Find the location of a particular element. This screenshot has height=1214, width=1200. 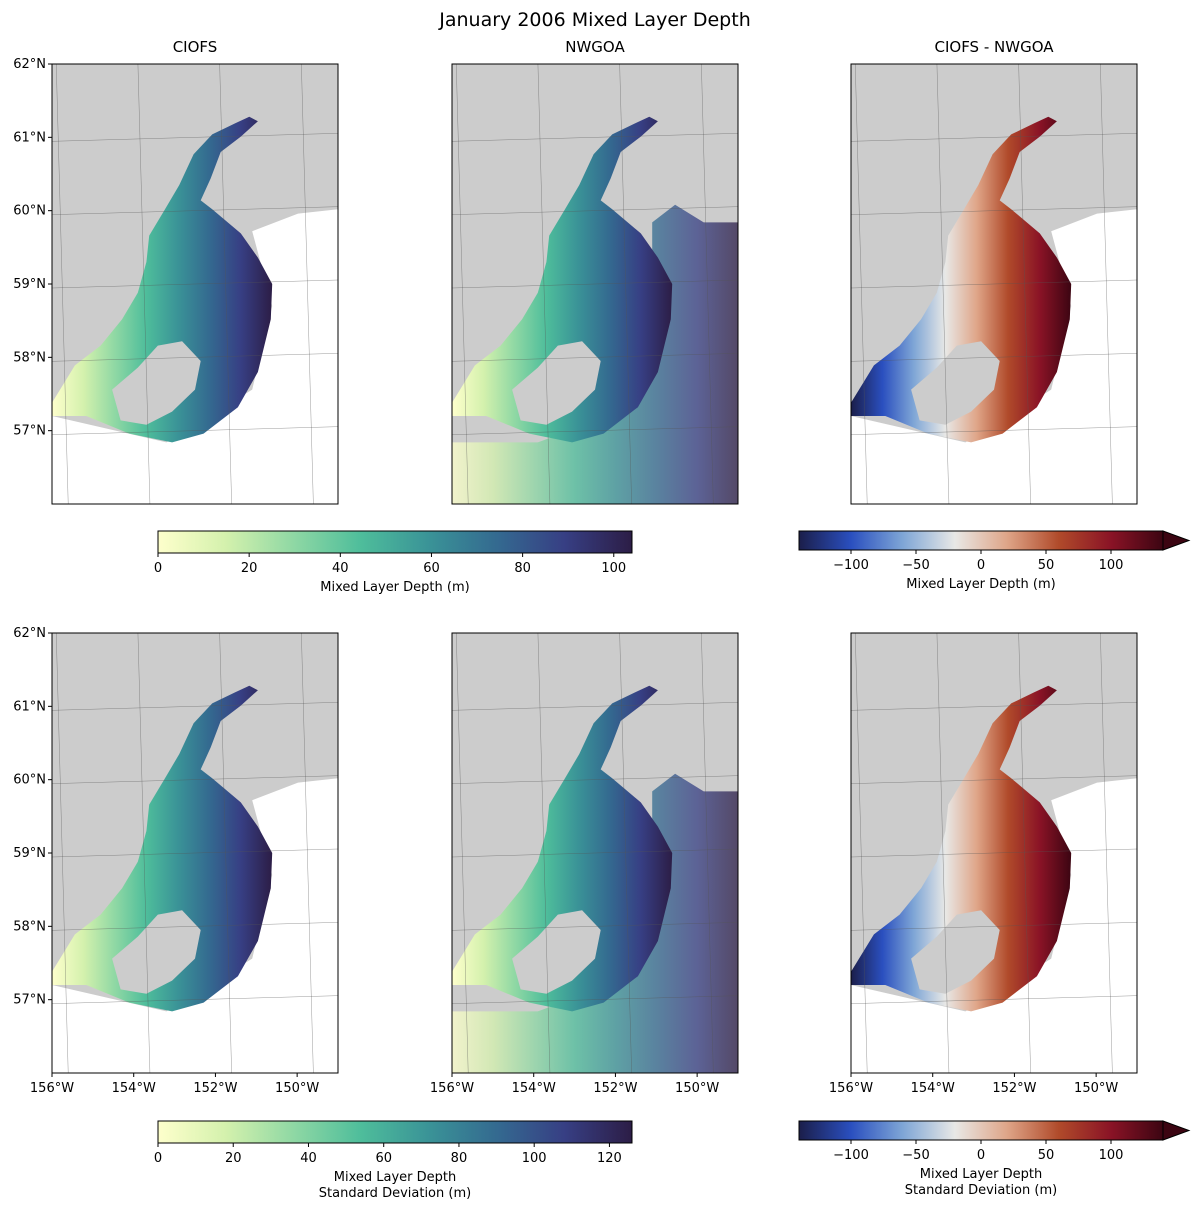

colorbar-label: Standard Deviation (m) is located at coordinates (981, 1190).